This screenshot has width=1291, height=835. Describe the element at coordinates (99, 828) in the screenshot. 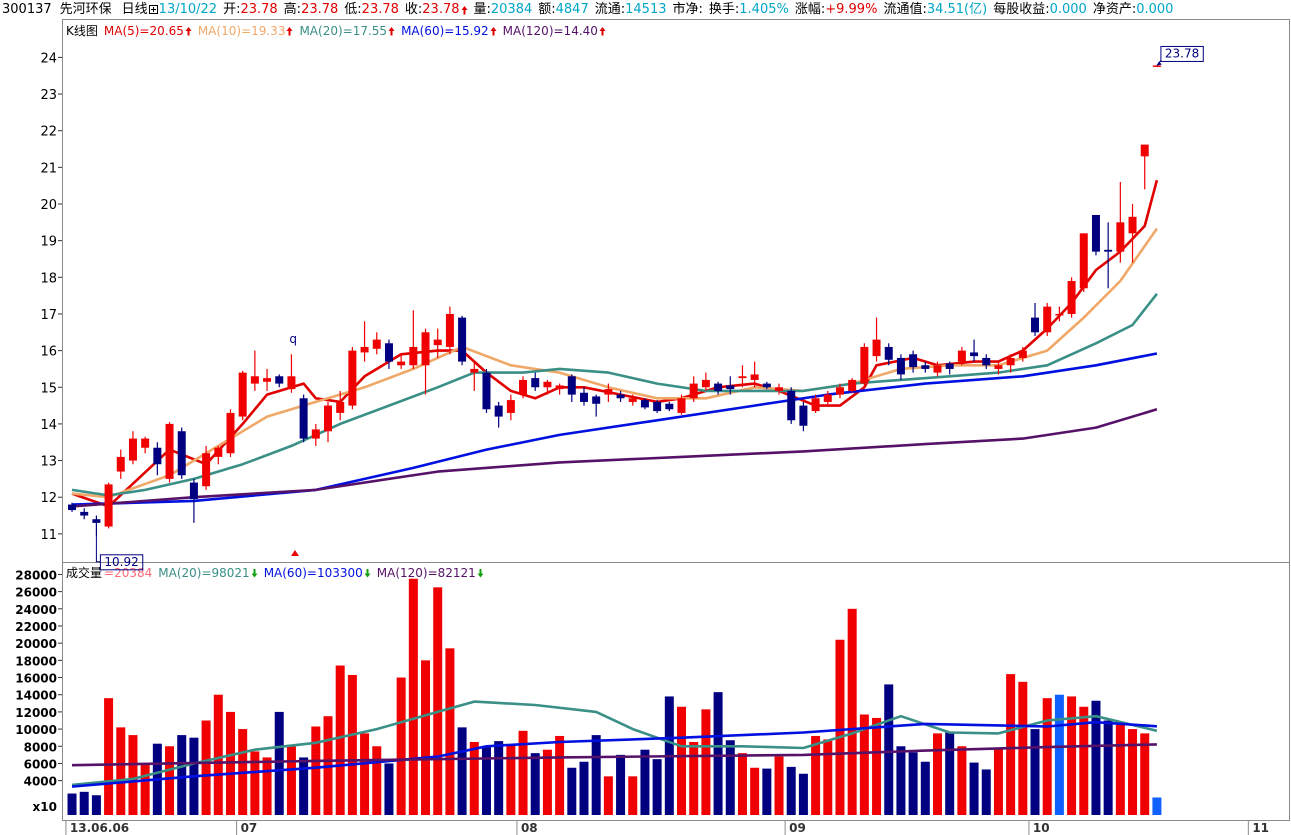

I see `x-tick-label: 13.06.06` at that location.